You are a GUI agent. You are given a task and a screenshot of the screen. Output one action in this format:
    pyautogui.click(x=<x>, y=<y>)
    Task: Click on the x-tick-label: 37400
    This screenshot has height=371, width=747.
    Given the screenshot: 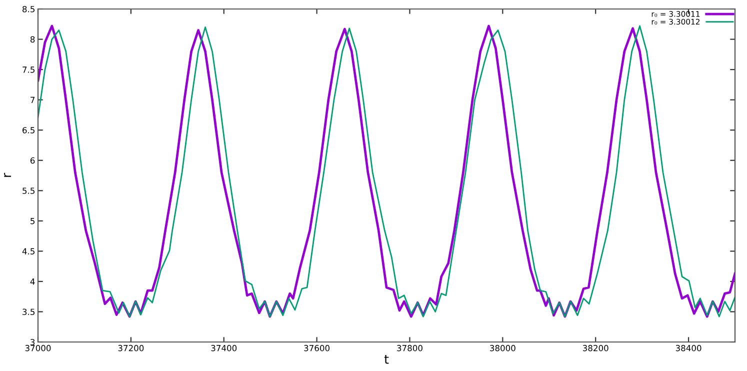 What is the action you would take?
    pyautogui.click(x=224, y=348)
    